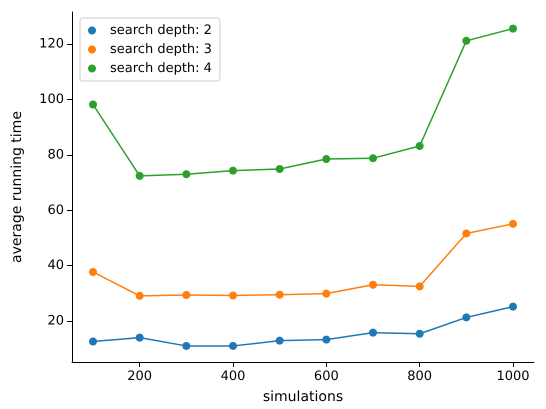 The image size is (546, 409). Describe the element at coordinates (513, 376) in the screenshot. I see `x-tick-label: 1000` at that location.